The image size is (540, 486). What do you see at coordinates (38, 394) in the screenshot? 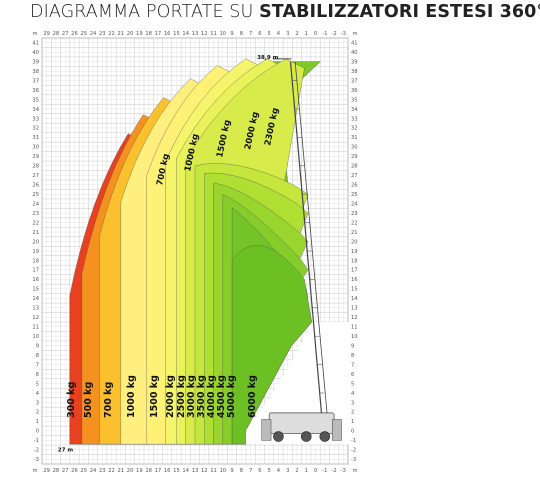
I see `y-tick-left: 4` at bounding box center [38, 394].